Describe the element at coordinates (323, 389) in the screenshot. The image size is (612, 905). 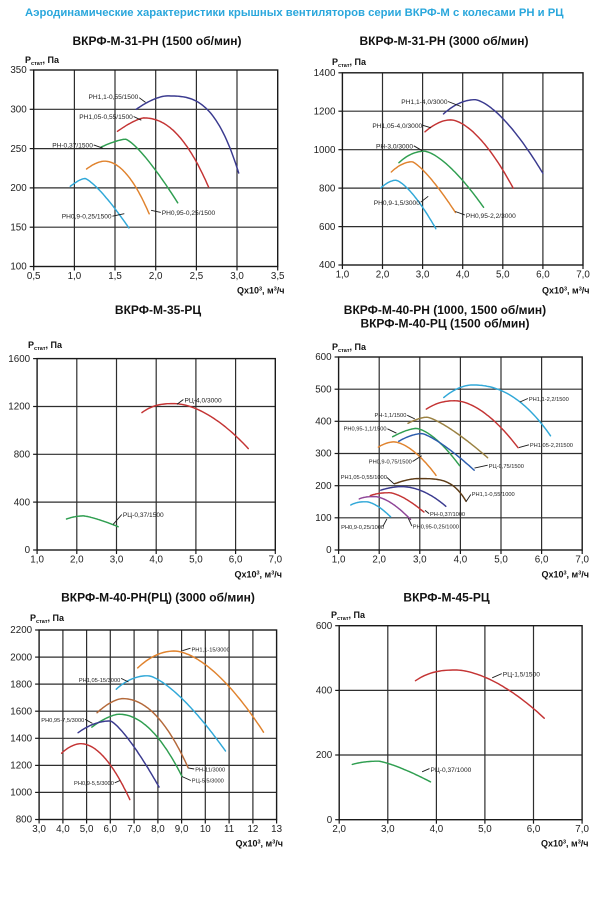
I see `svg-text: 500` at that location.